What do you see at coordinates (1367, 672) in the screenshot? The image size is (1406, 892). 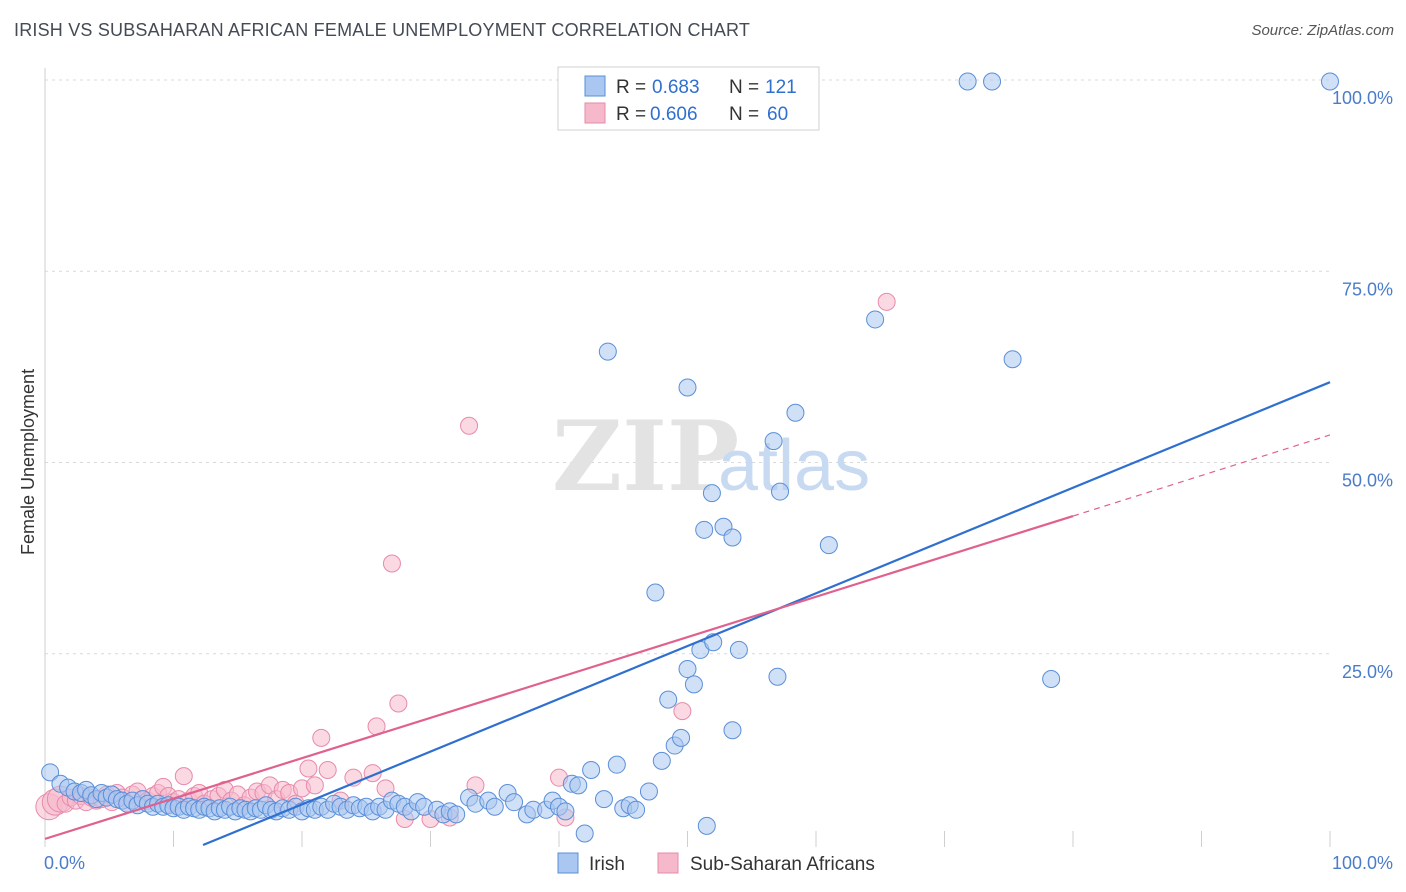 I see `y-tick-label: 25.0%` at bounding box center [1367, 672].